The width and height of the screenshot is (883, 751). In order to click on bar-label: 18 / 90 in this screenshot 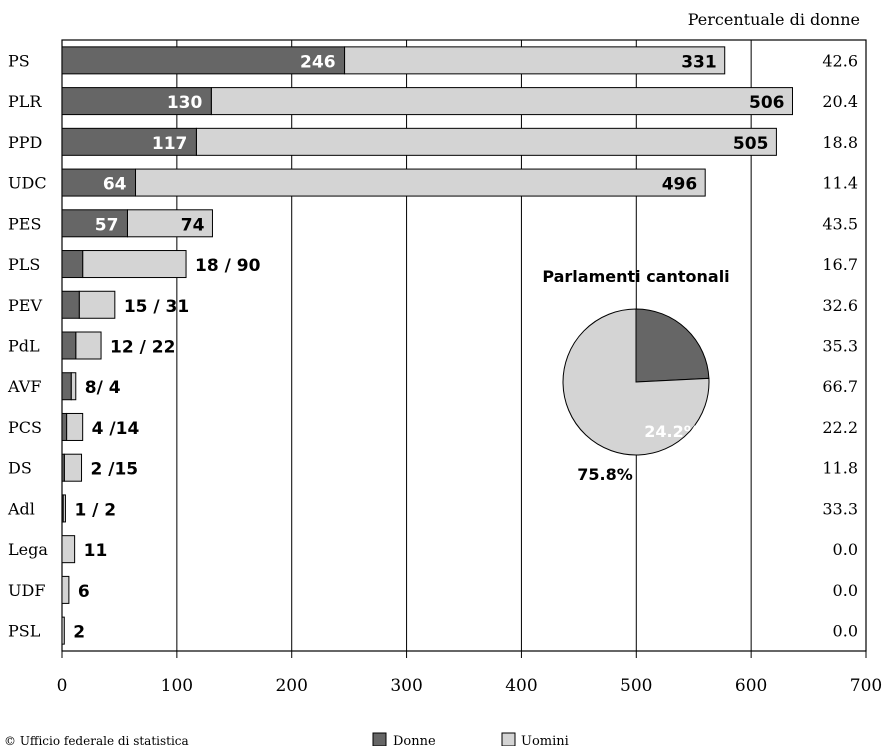, I will do `click(228, 266)`.